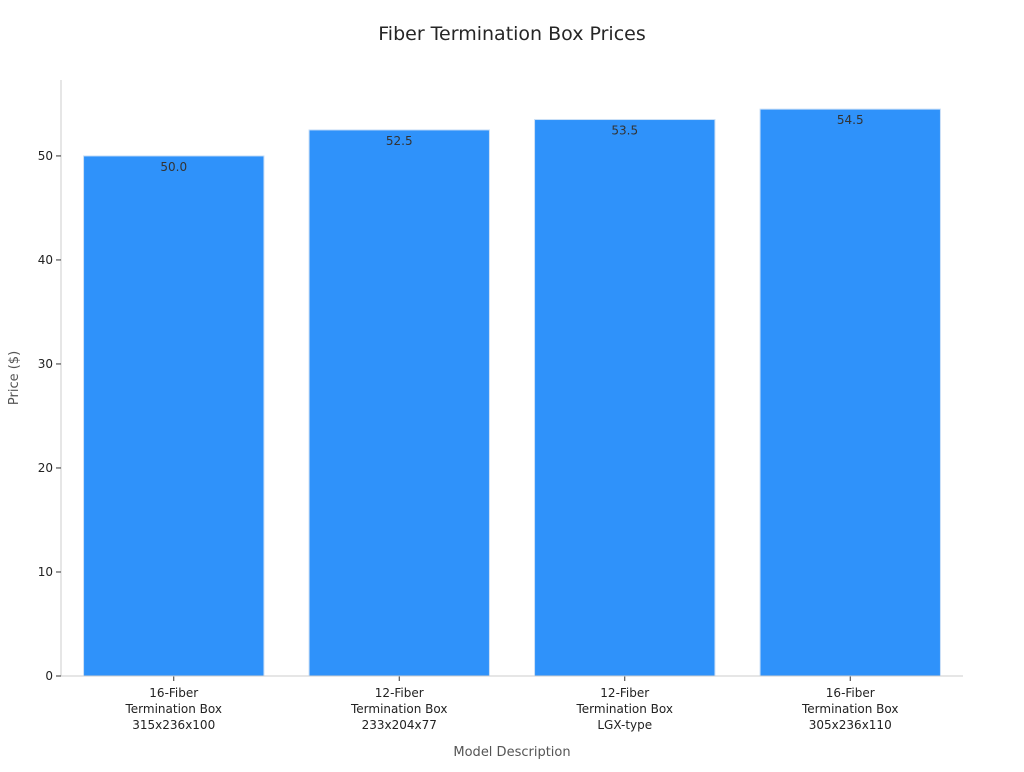  Describe the element at coordinates (511, 34) in the screenshot. I see `chart-title: Fiber Termination Box Prices` at that location.